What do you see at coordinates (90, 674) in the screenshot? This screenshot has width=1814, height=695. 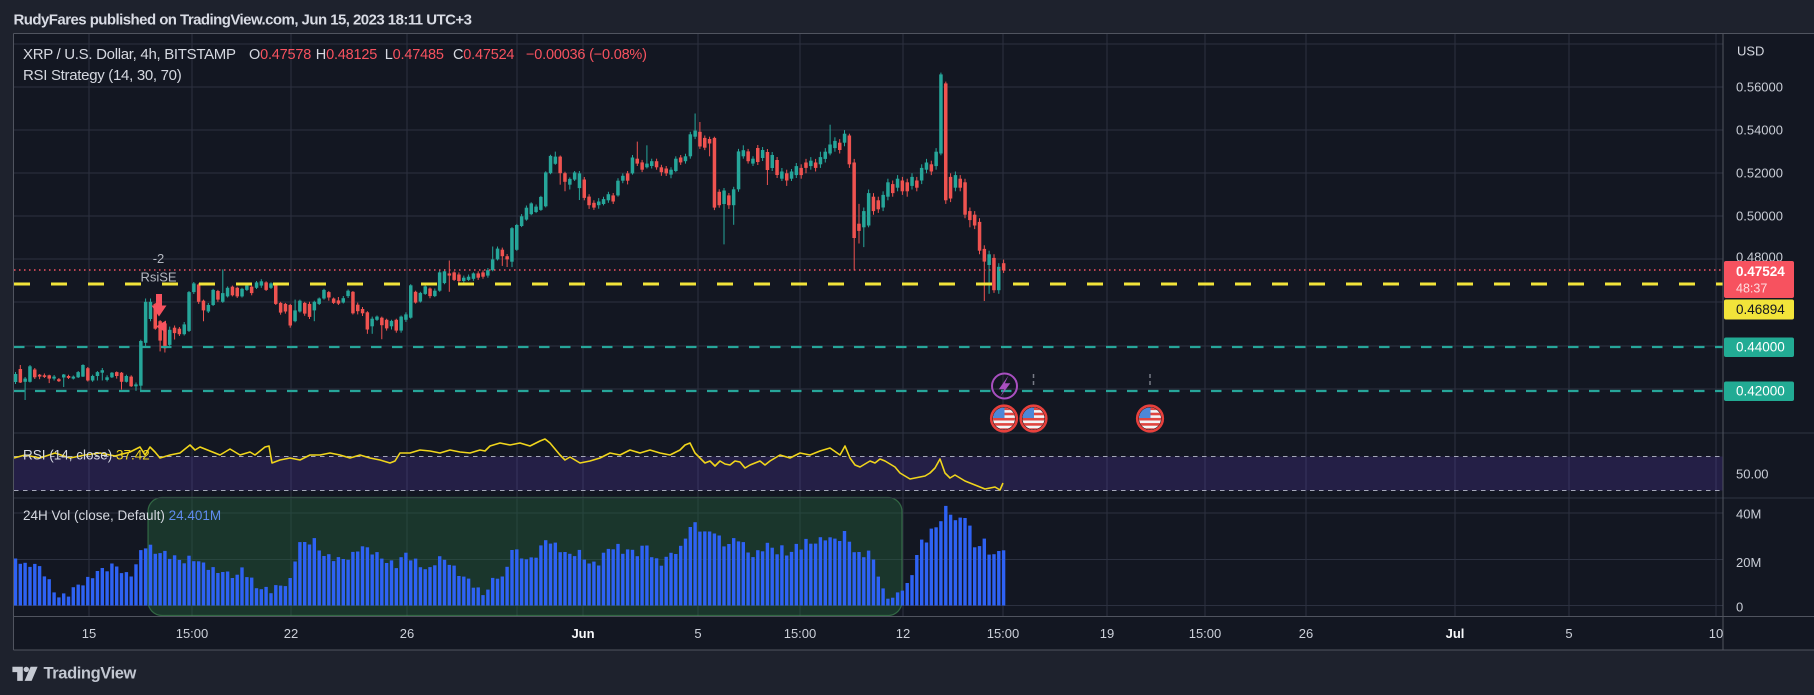 I see `svg-text: TradingView` at bounding box center [90, 674].